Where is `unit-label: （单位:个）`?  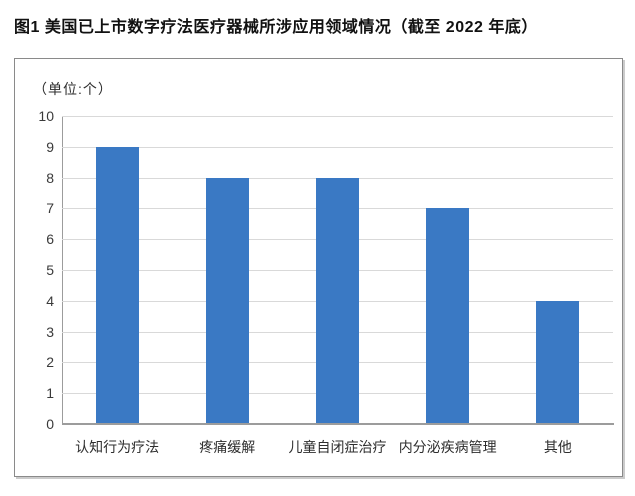
unit-label: （单位:个） is located at coordinates (73, 89).